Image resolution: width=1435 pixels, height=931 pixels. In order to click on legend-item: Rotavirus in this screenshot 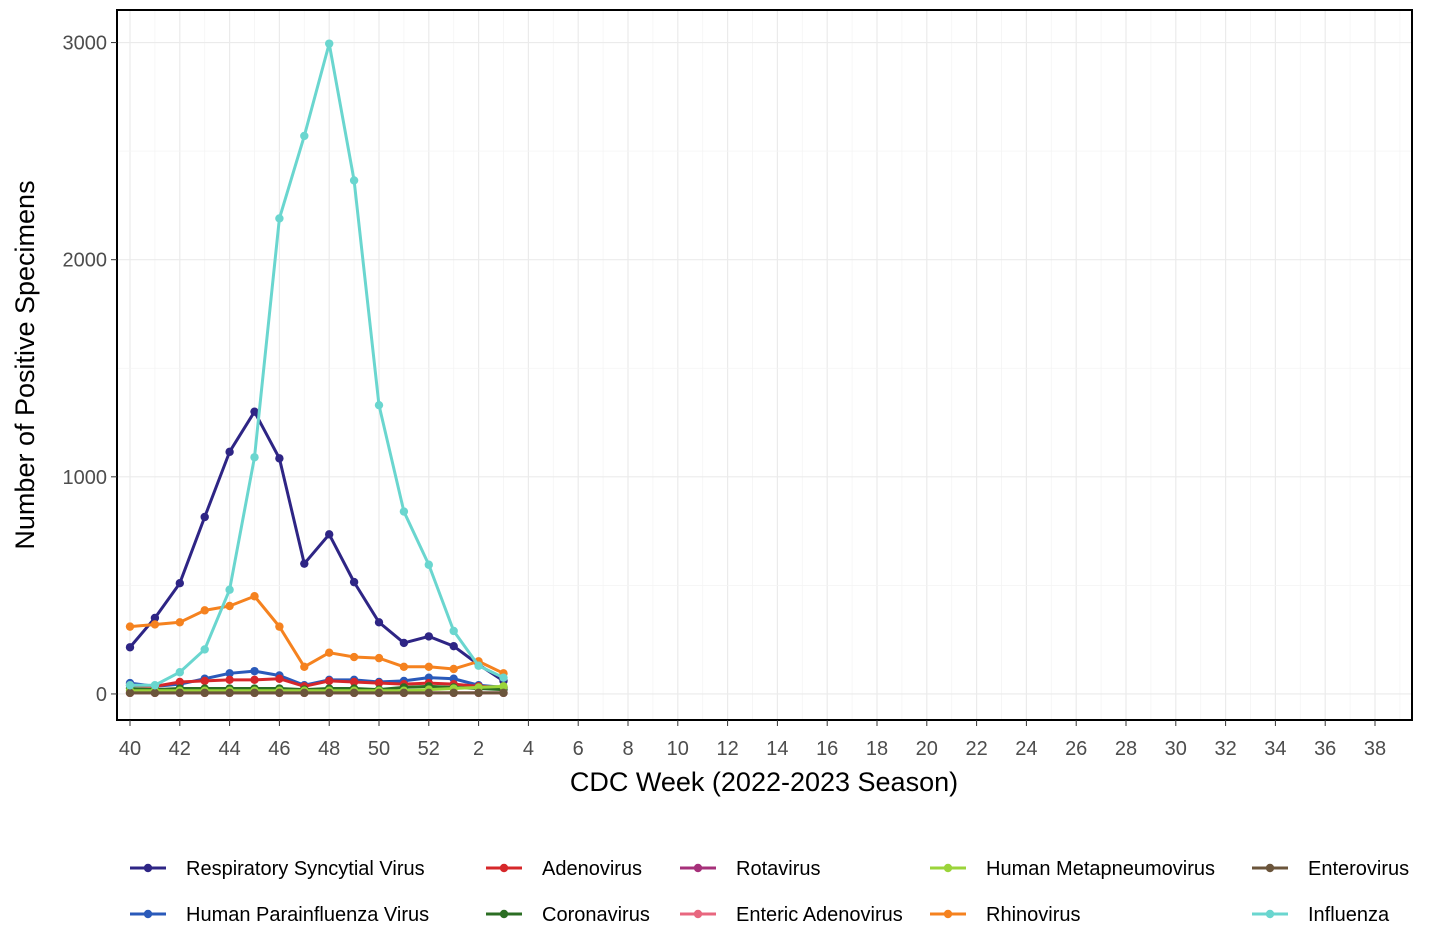, I will do `click(750, 869)`.